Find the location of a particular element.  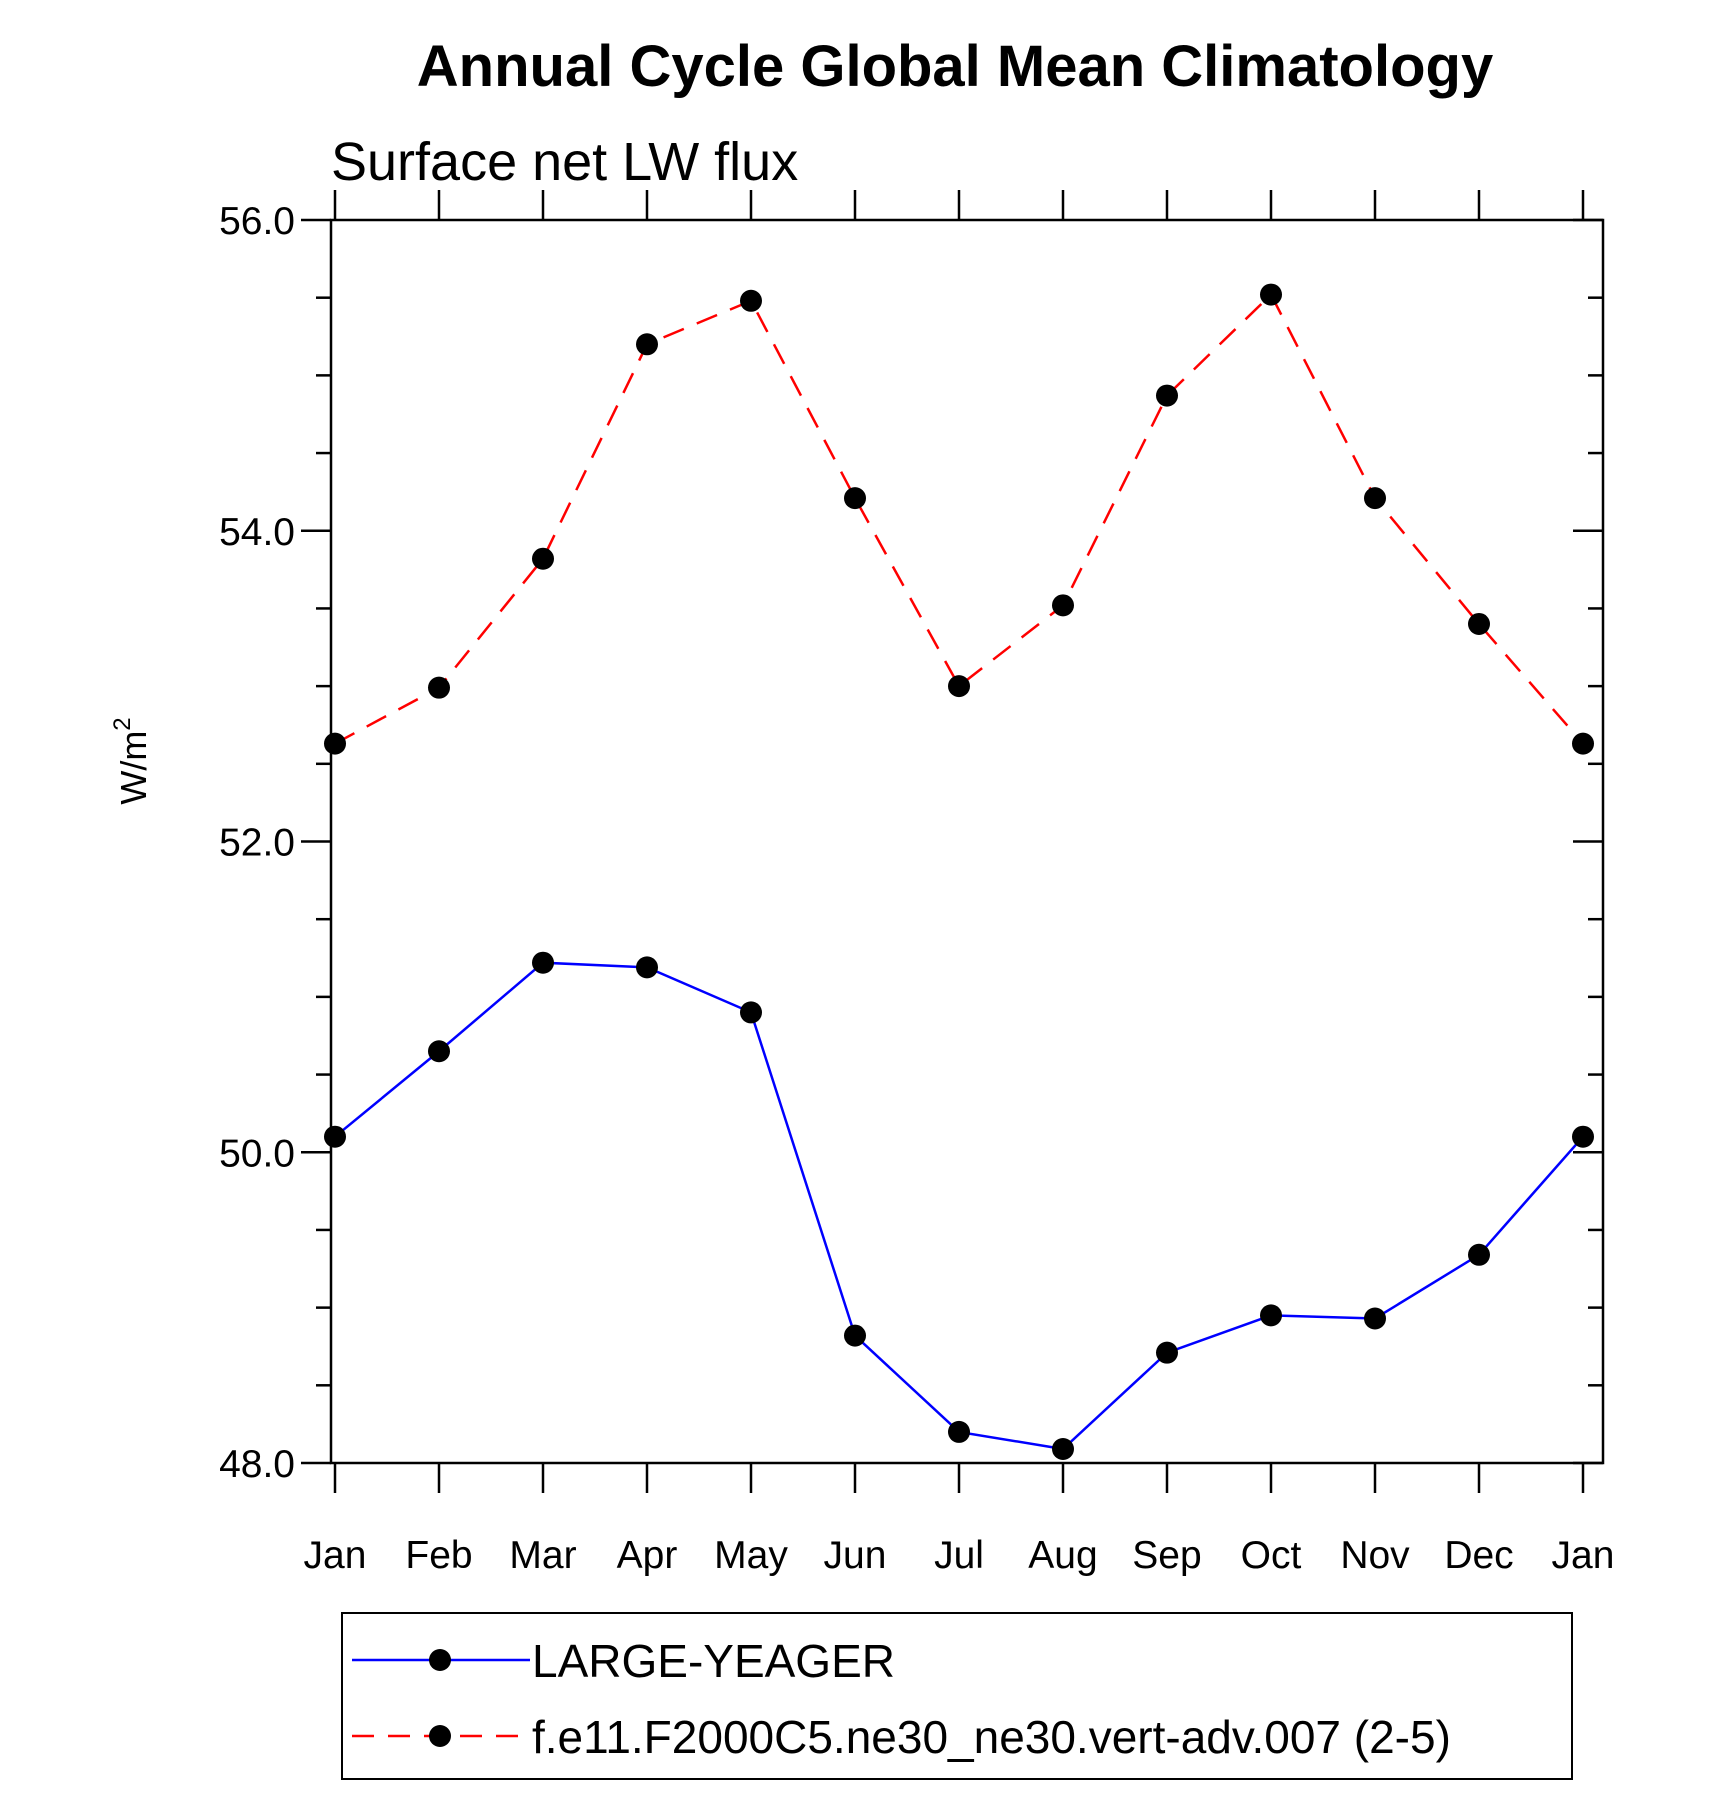

y-tick-label: 52.0 is located at coordinates (257, 843).